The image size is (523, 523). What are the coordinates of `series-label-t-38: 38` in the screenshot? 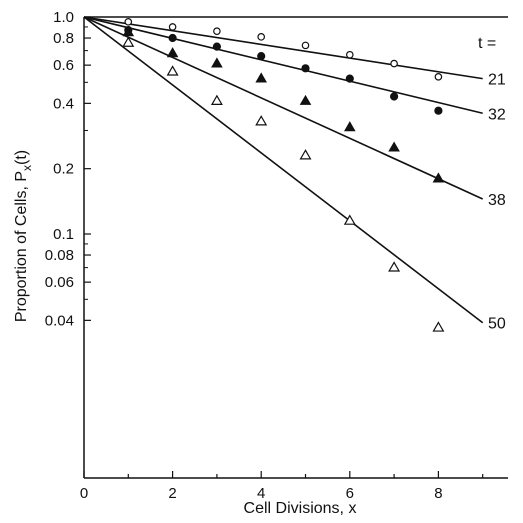 It's located at (497, 200).